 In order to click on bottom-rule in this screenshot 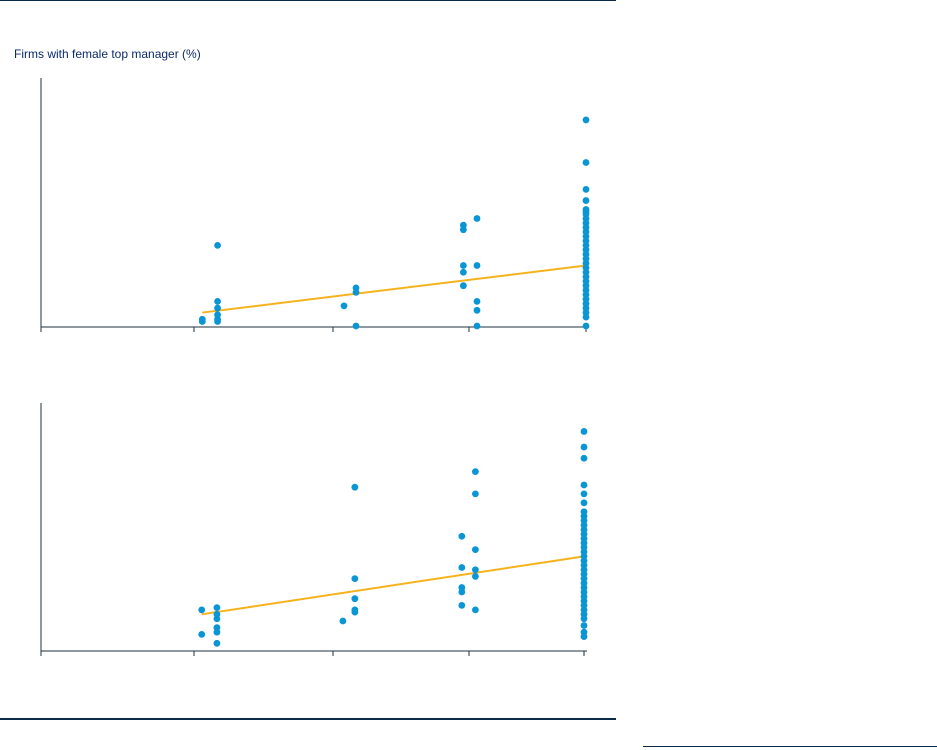, I will do `click(308, 719)`.